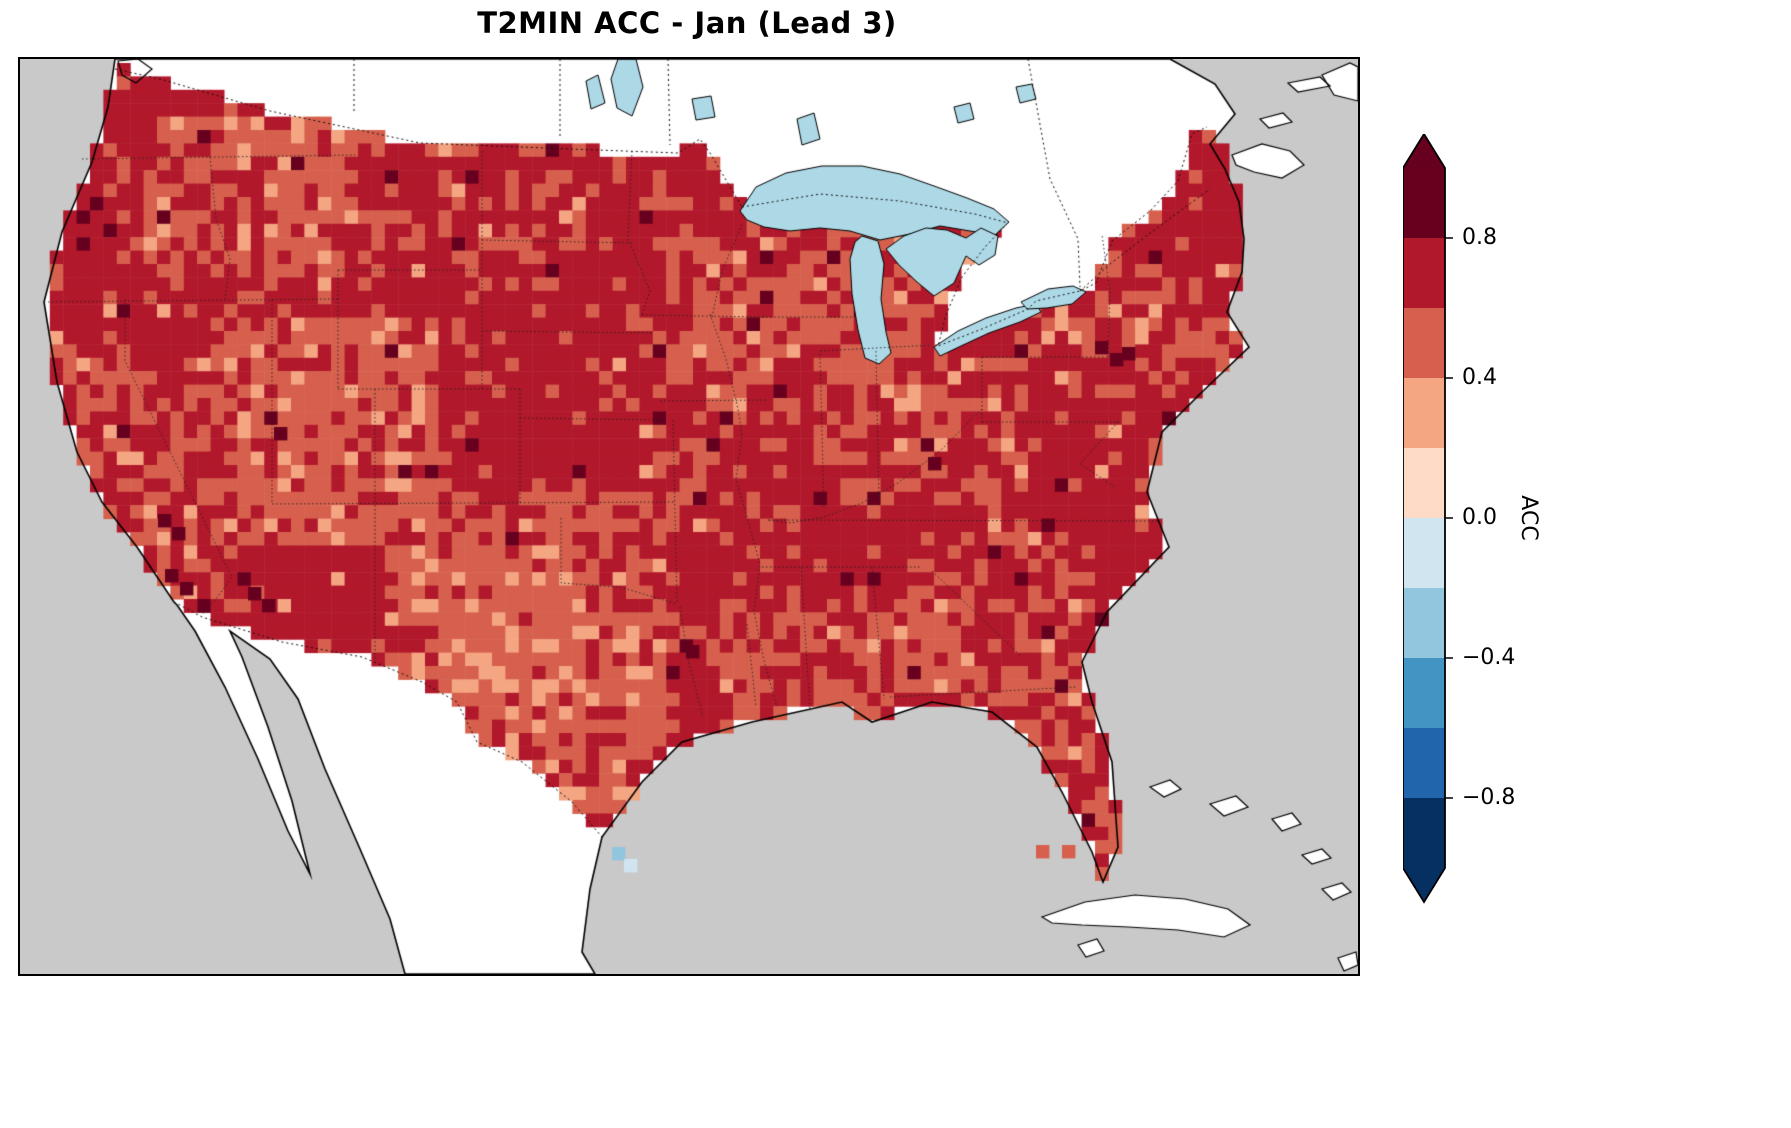 The height and width of the screenshot is (1128, 1791). I want to click on colorbar, so click(1428, 519).